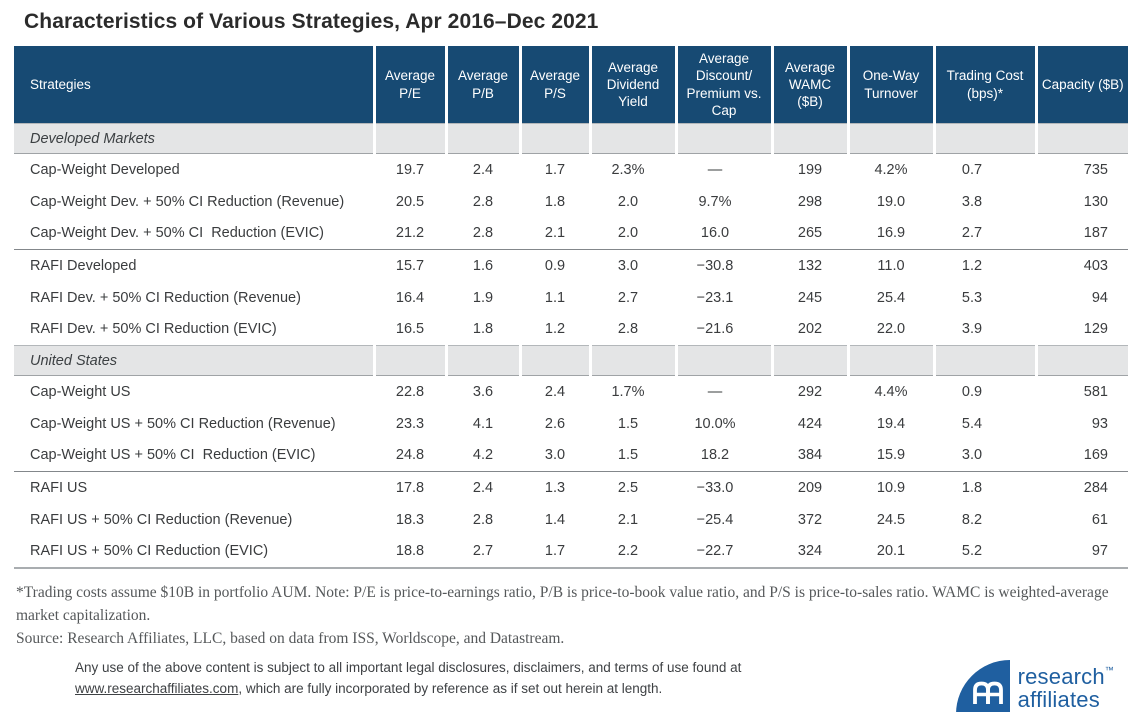 This screenshot has width=1142, height=712. What do you see at coordinates (410, 391) in the screenshot?
I see `value-cell: 22.8` at bounding box center [410, 391].